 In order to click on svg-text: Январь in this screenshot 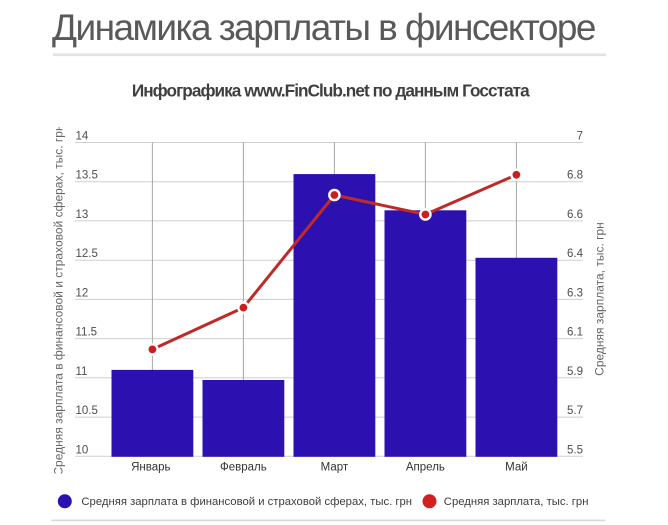, I will do `click(150, 467)`.